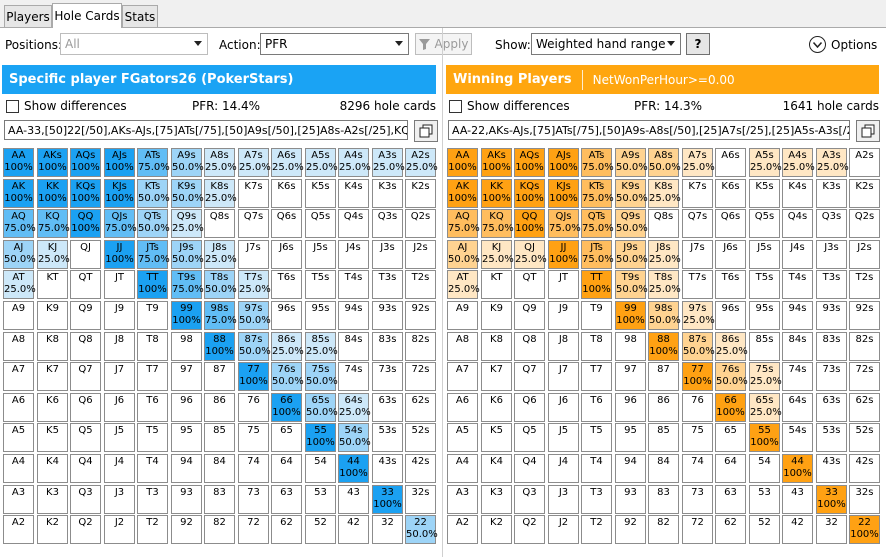 The width and height of the screenshot is (886, 557). What do you see at coordinates (321, 407) in the screenshot?
I see `hand-cell-65s: 65s 50.0%` at bounding box center [321, 407].